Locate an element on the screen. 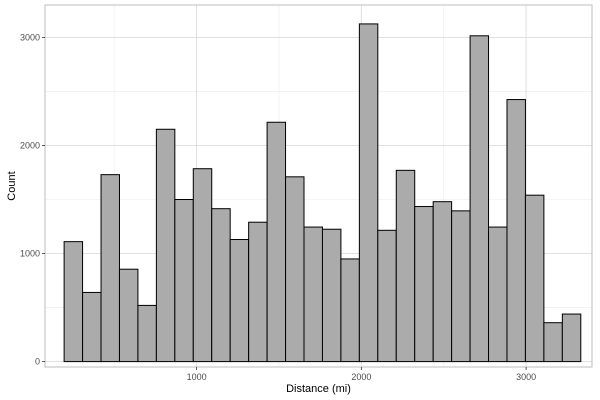 The height and width of the screenshot is (400, 600). x-tick-label: 1000 is located at coordinates (197, 377).